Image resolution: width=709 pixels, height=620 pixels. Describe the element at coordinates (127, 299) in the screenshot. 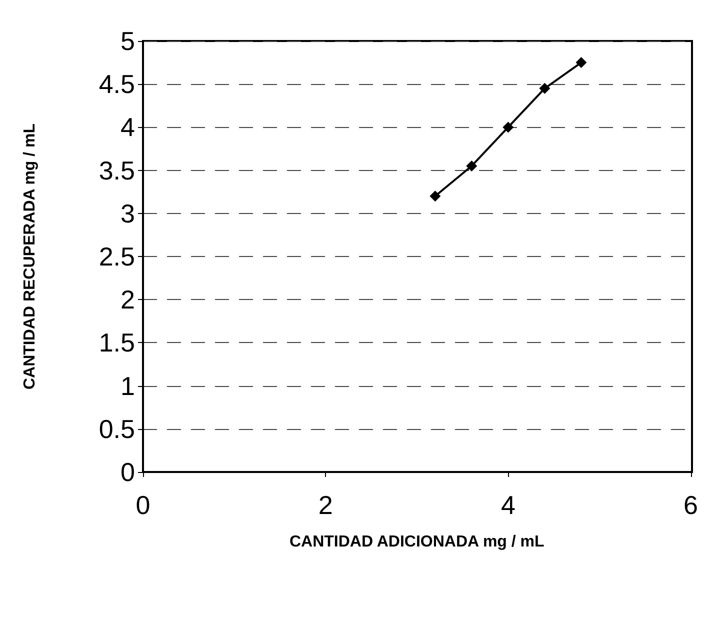

I see `y-tick-label: 2` at that location.